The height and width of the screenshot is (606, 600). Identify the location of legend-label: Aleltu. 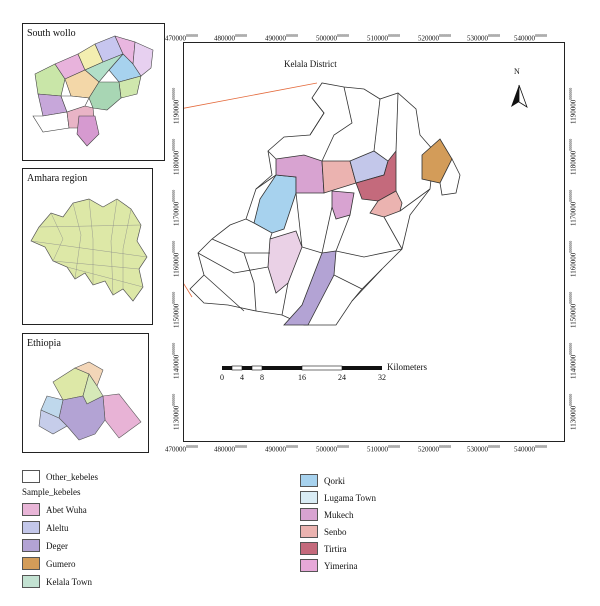
(57, 527).